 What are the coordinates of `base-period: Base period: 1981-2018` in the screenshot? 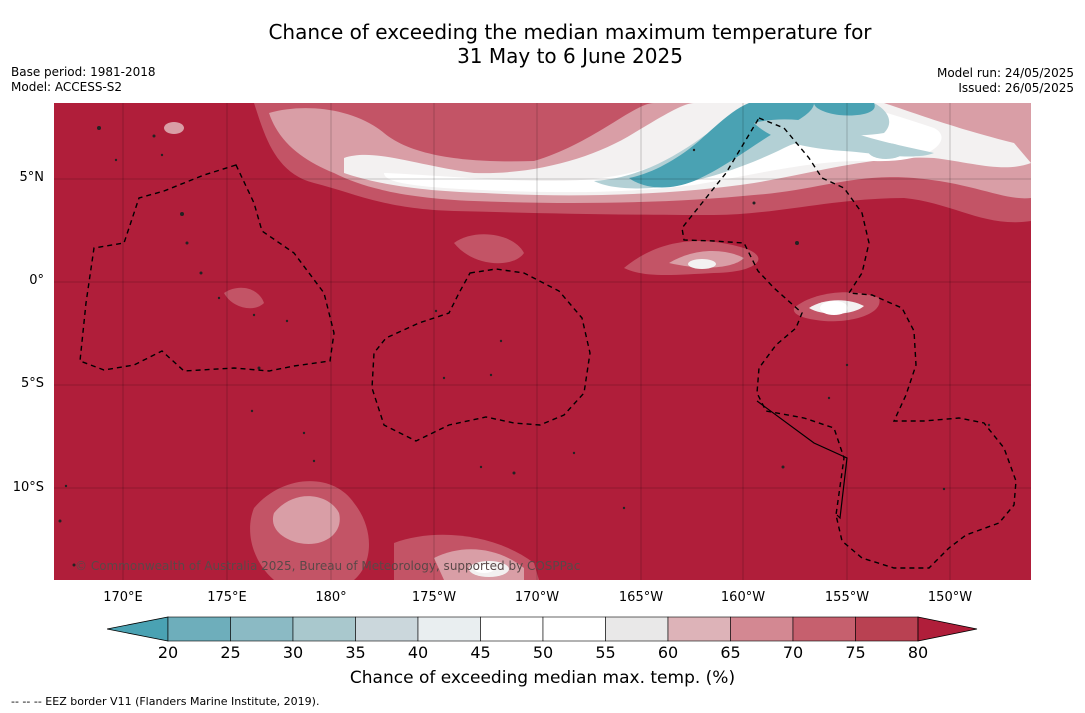 It's located at (83, 72).